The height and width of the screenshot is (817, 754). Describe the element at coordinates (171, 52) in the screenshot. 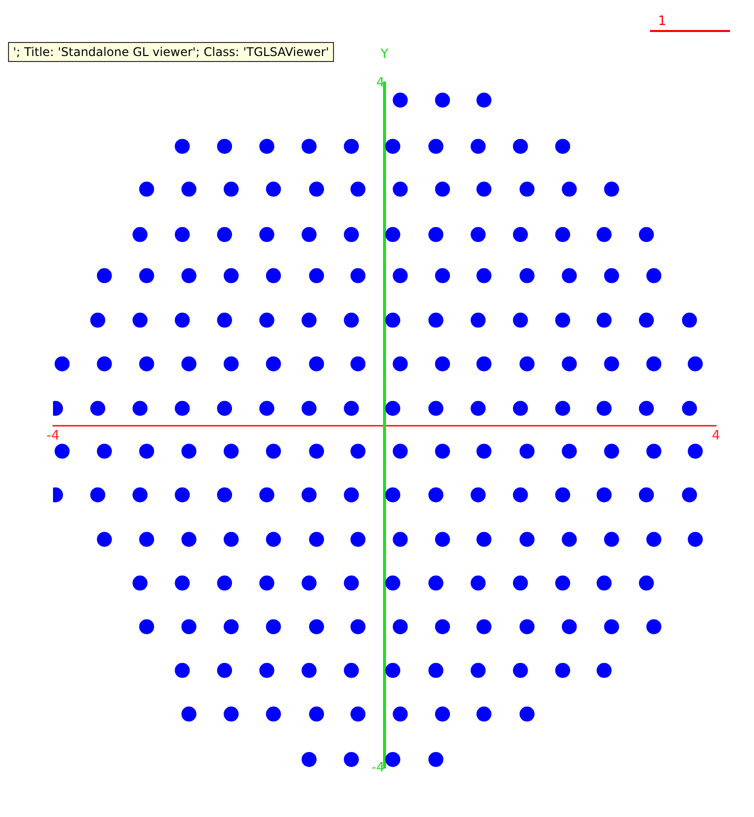

I see `tooltip-box: '; Title: 'Standalone GL viewer'; Class: 'TGLSAViewer'` at that location.